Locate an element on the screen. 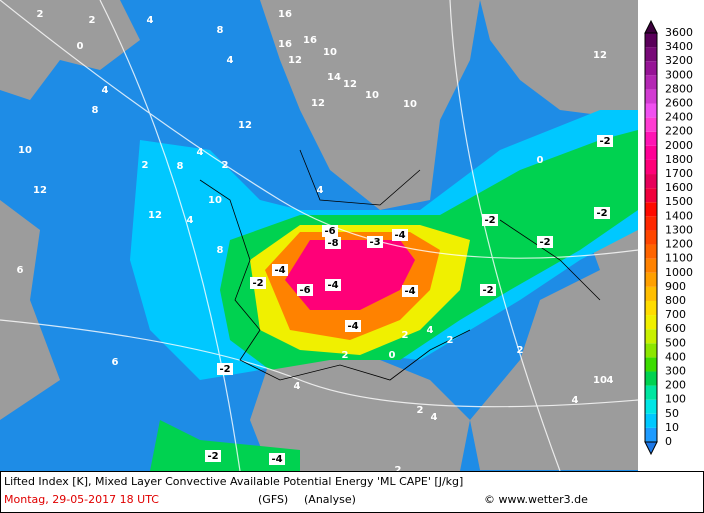 This screenshot has height=513, width=704. cape-green is located at coordinates (225, 445).